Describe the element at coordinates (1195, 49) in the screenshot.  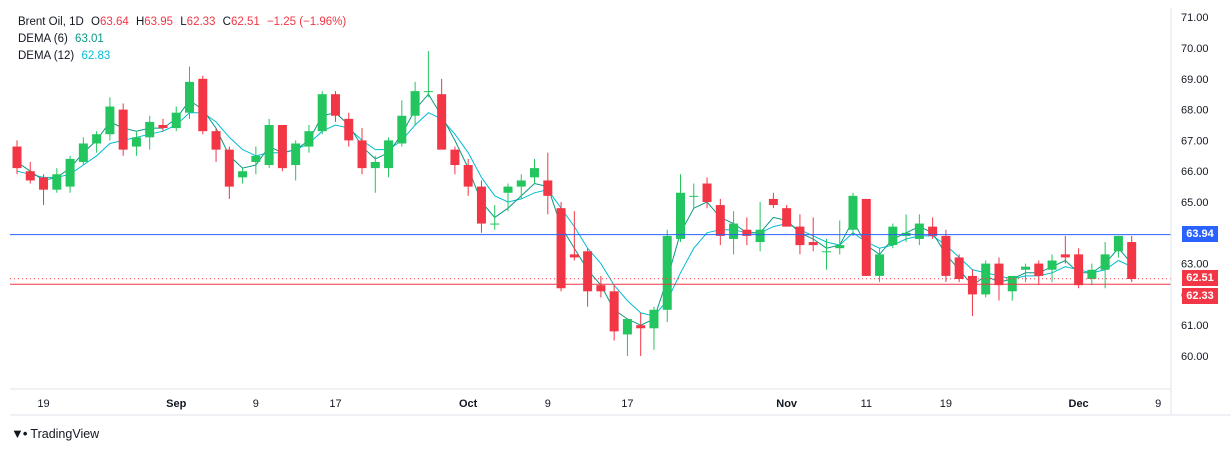
I see `y-tick-label: 70.00` at that location.